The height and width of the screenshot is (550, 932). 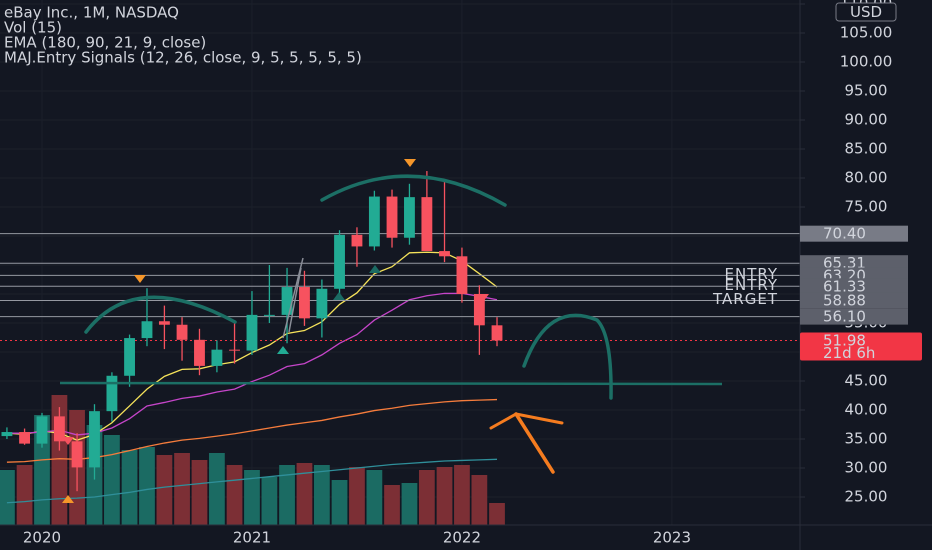 What do you see at coordinates (252, 538) in the screenshot?
I see `x-tick-label: 2021` at bounding box center [252, 538].